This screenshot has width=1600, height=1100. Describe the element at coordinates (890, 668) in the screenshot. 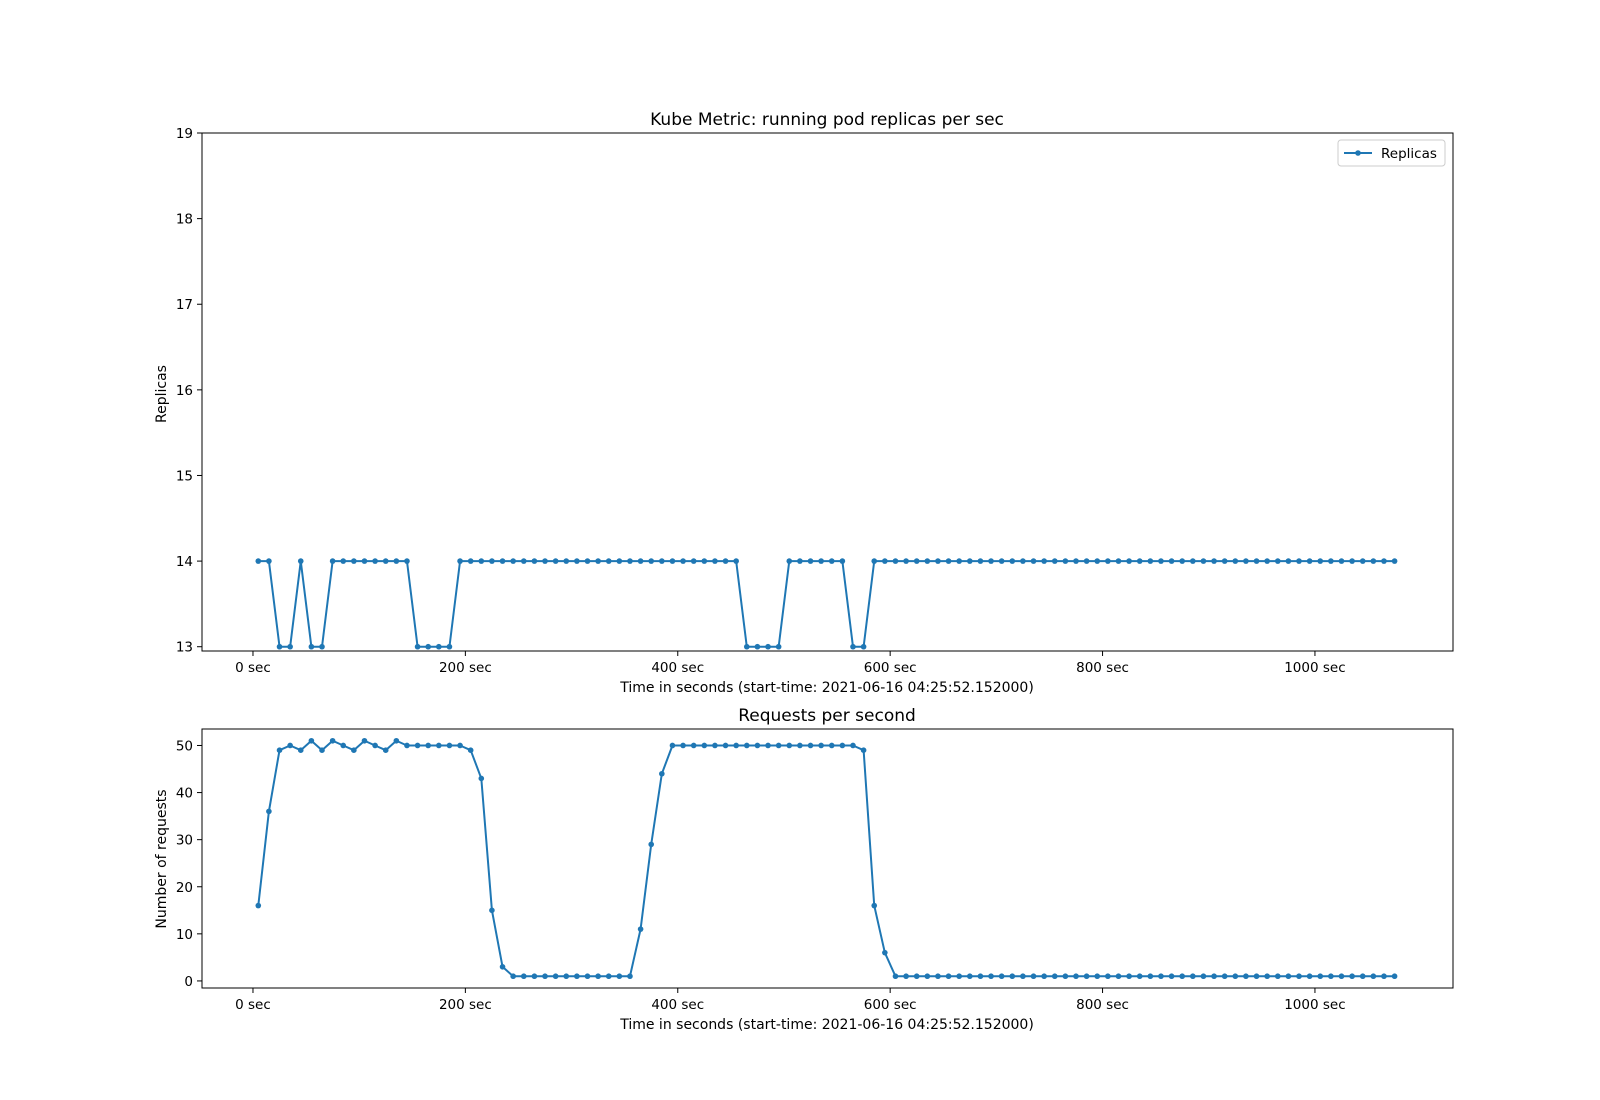

I see `x-tick-label: 600 sec` at that location.